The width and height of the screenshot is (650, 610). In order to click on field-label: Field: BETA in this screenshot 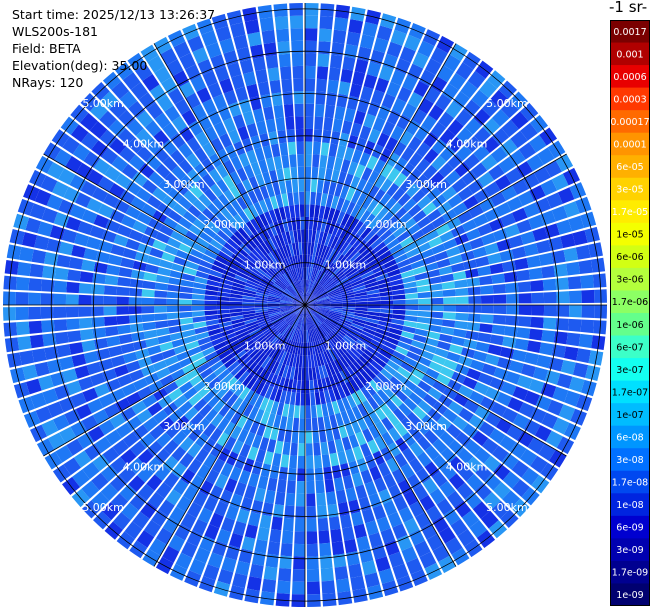, I will do `click(46, 48)`.